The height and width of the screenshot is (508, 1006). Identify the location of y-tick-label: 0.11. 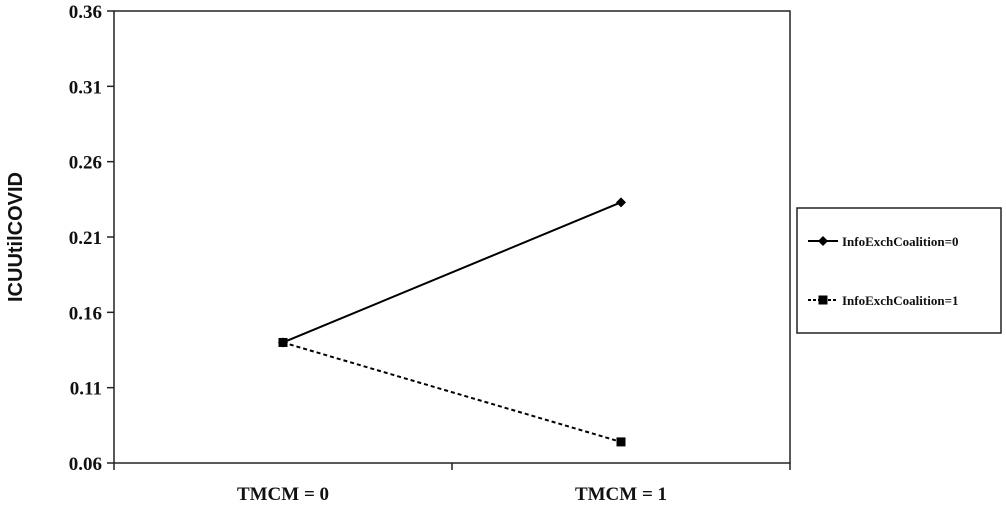
(86, 389).